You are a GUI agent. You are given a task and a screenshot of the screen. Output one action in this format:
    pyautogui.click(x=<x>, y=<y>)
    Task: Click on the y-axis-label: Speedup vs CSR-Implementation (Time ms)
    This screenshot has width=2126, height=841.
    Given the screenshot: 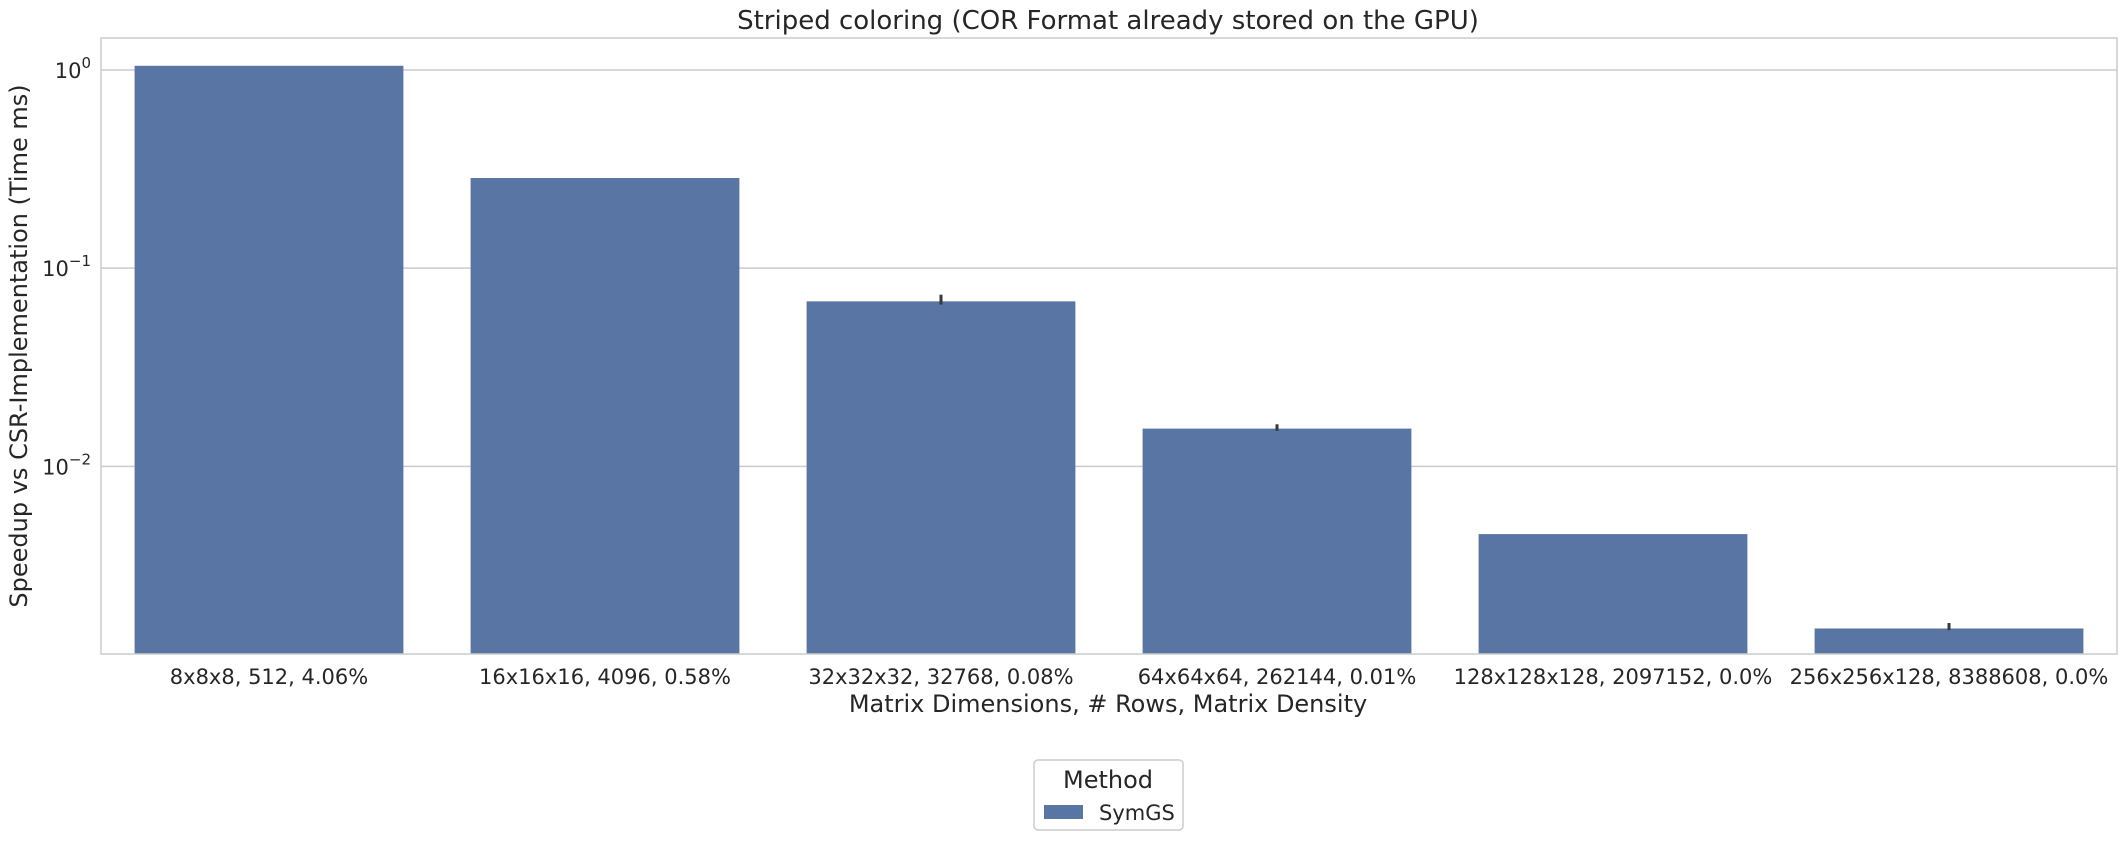 What is the action you would take?
    pyautogui.click(x=19, y=345)
    